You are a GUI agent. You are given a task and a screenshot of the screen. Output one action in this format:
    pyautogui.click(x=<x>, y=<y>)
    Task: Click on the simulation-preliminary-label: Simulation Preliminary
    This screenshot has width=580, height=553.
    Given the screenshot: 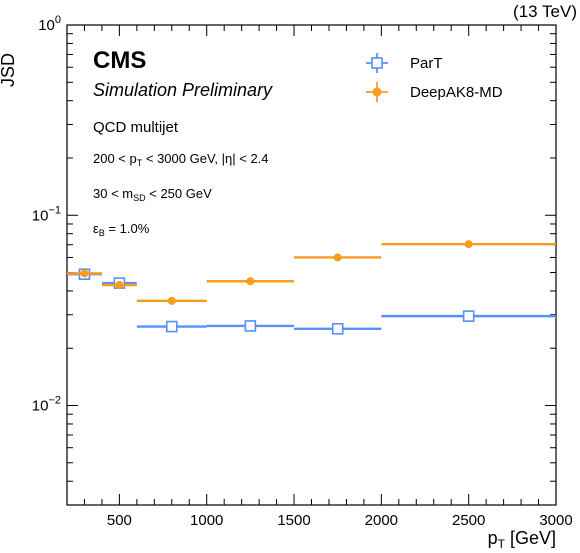 What is the action you would take?
    pyautogui.click(x=183, y=90)
    